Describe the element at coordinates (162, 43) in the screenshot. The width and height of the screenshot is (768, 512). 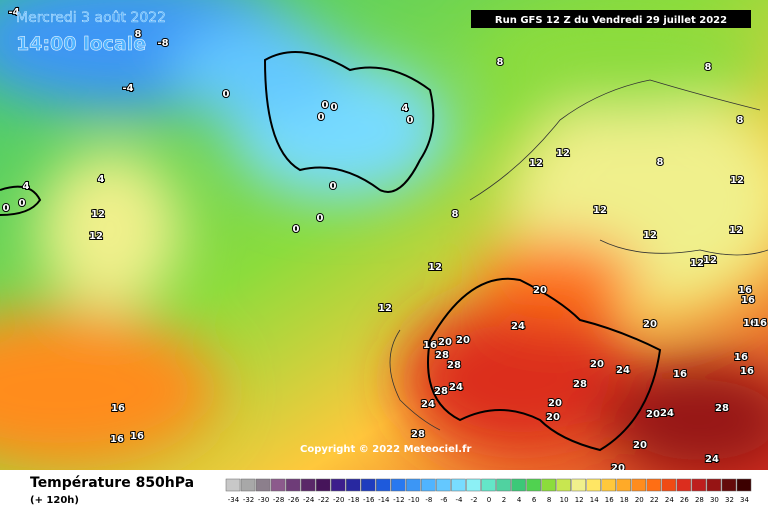
I see `contour-label: -8` at that location.